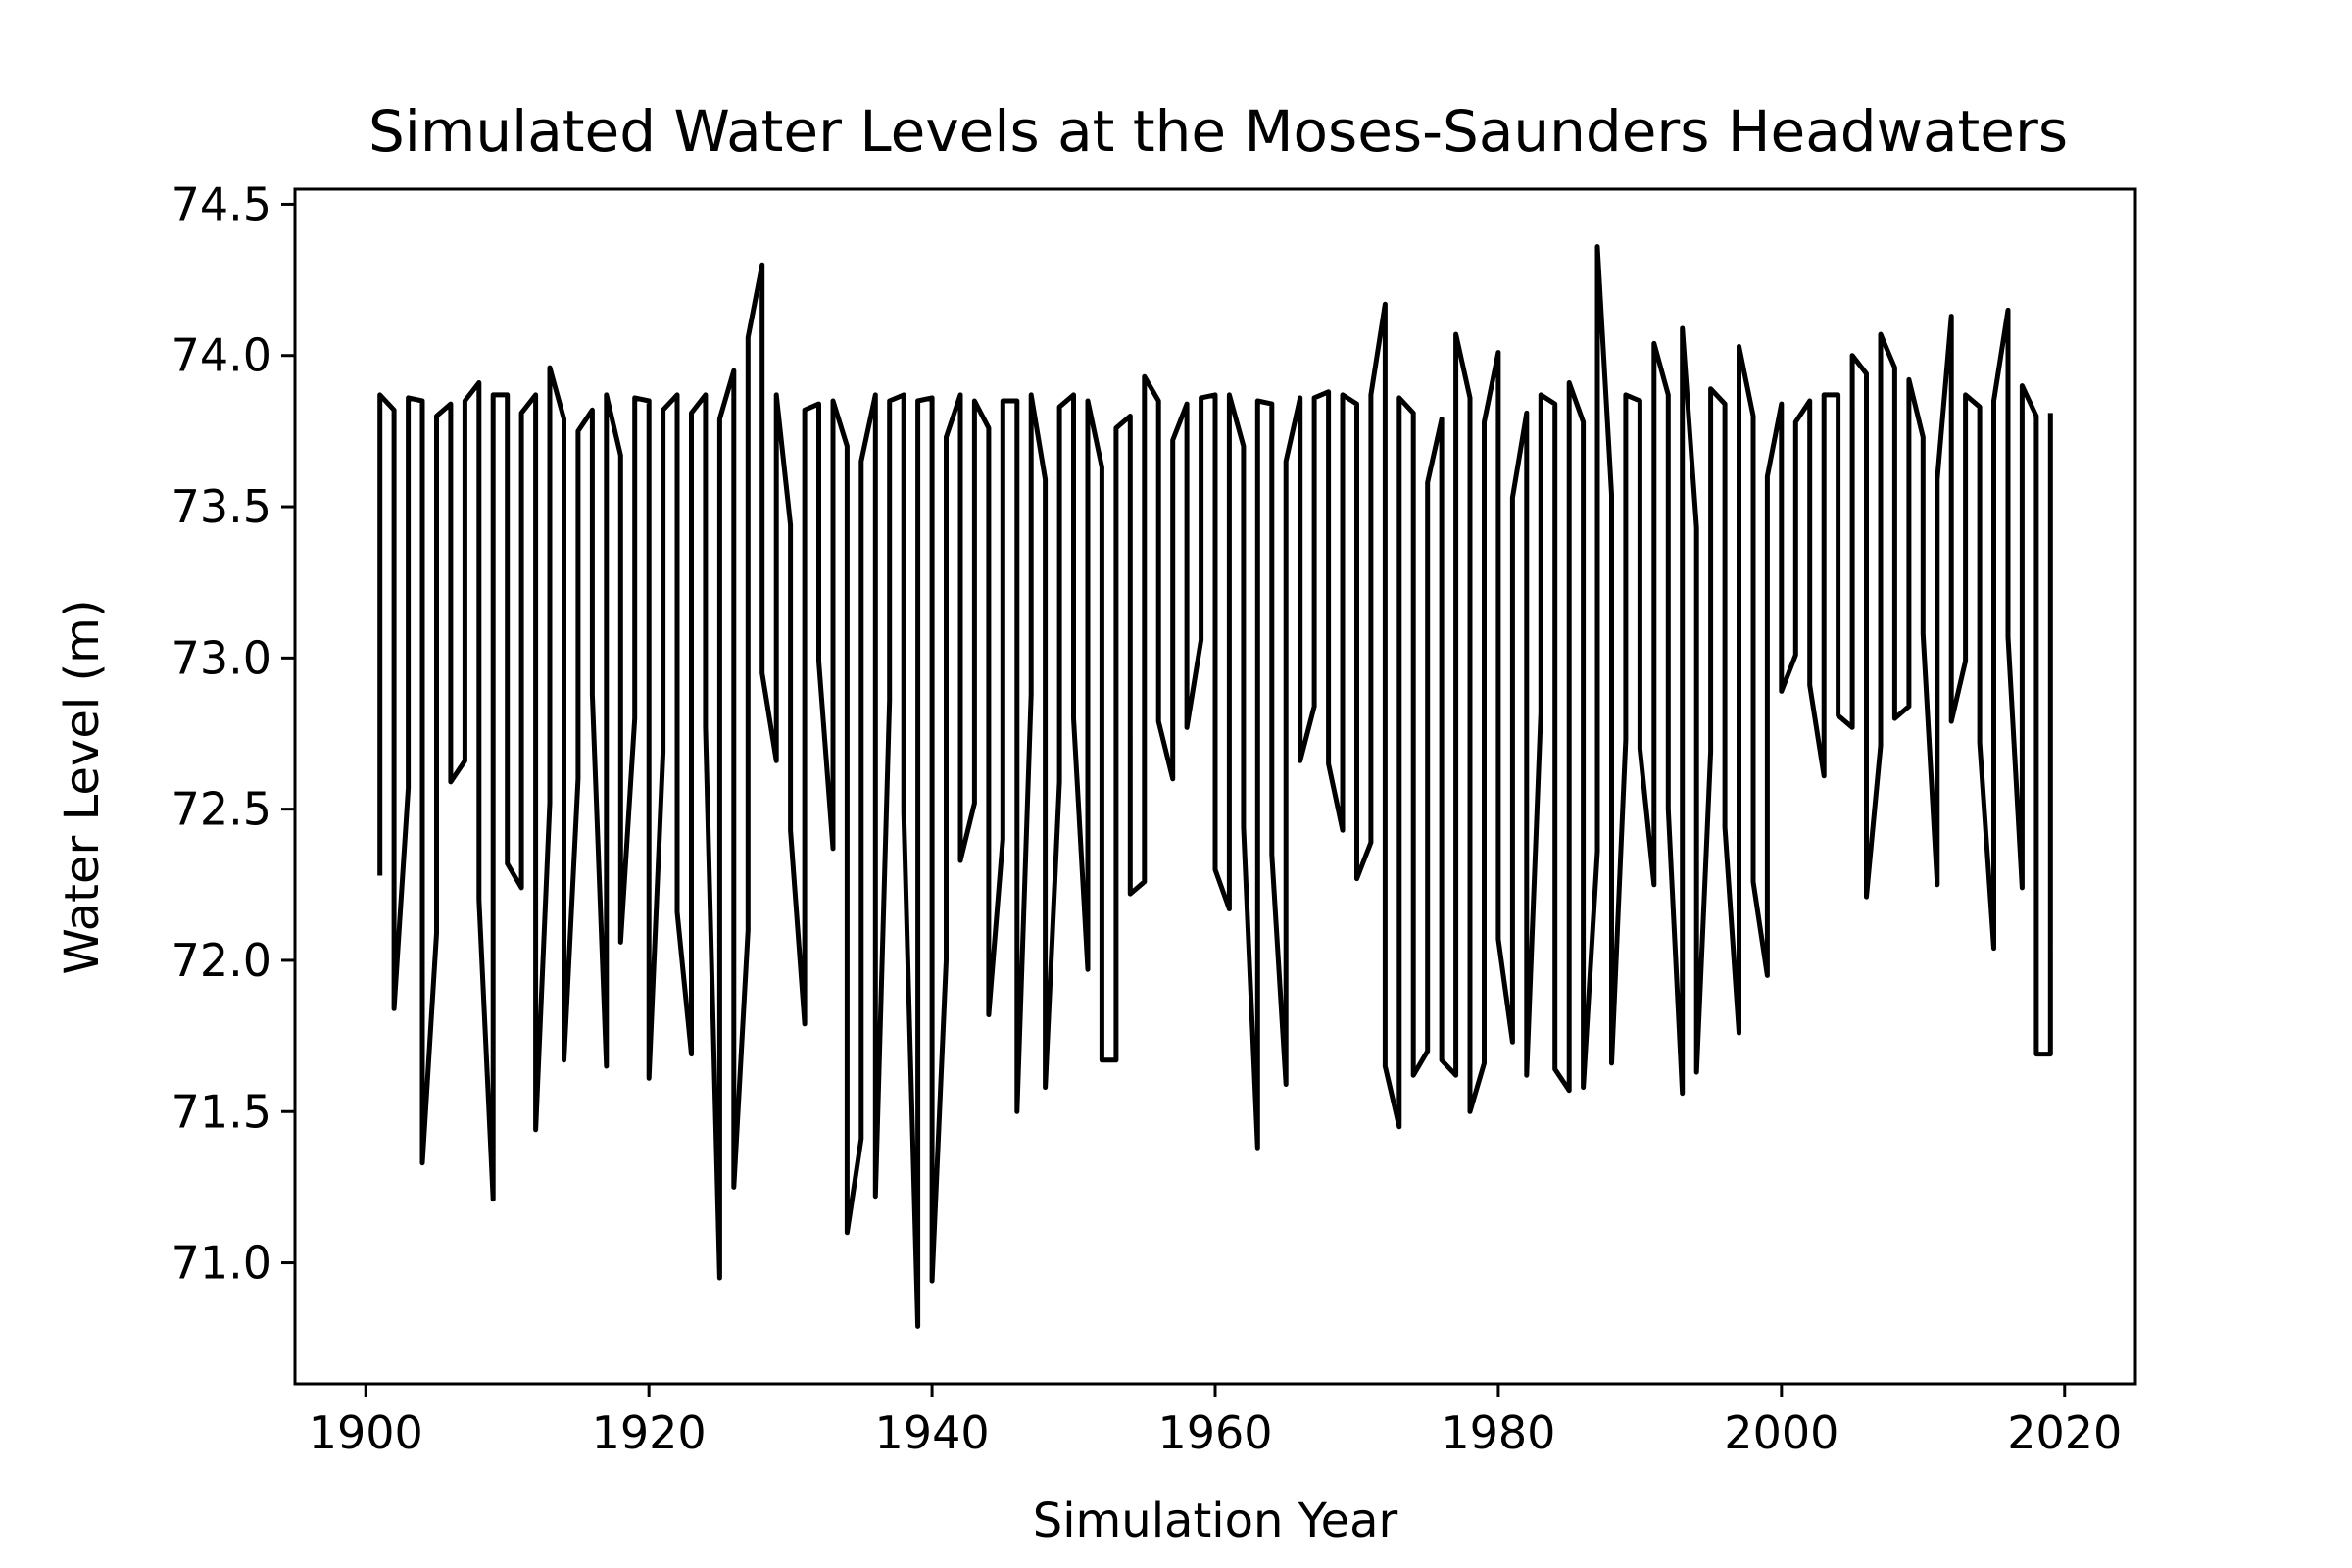 The image size is (2352, 1568). Describe the element at coordinates (221, 203) in the screenshot. I see `y-tick-label: 74.5` at that location.